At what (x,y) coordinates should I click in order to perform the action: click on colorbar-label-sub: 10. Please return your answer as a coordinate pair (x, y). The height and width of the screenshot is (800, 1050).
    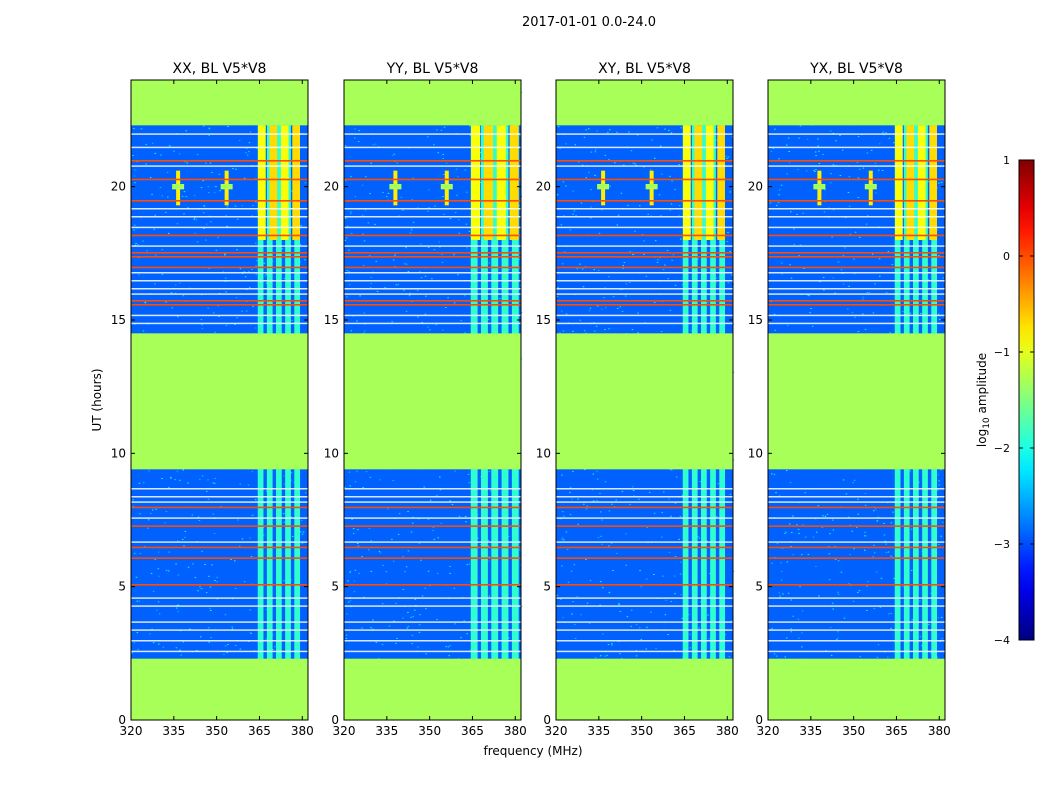
    Looking at the image, I should click on (987, 423).